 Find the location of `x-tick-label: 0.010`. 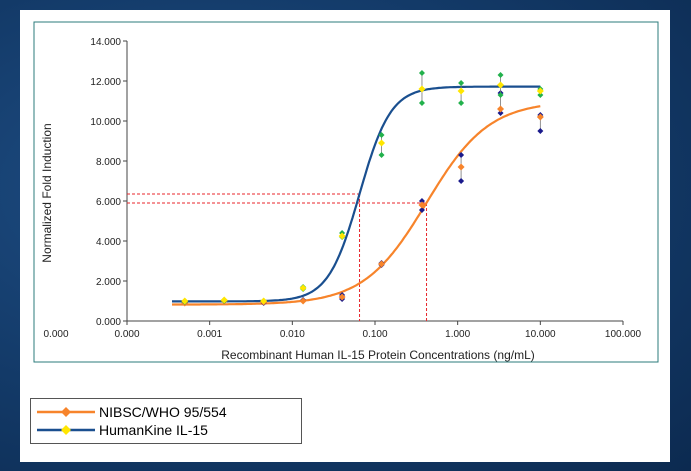

x-tick-label: 0.010 is located at coordinates (292, 334).